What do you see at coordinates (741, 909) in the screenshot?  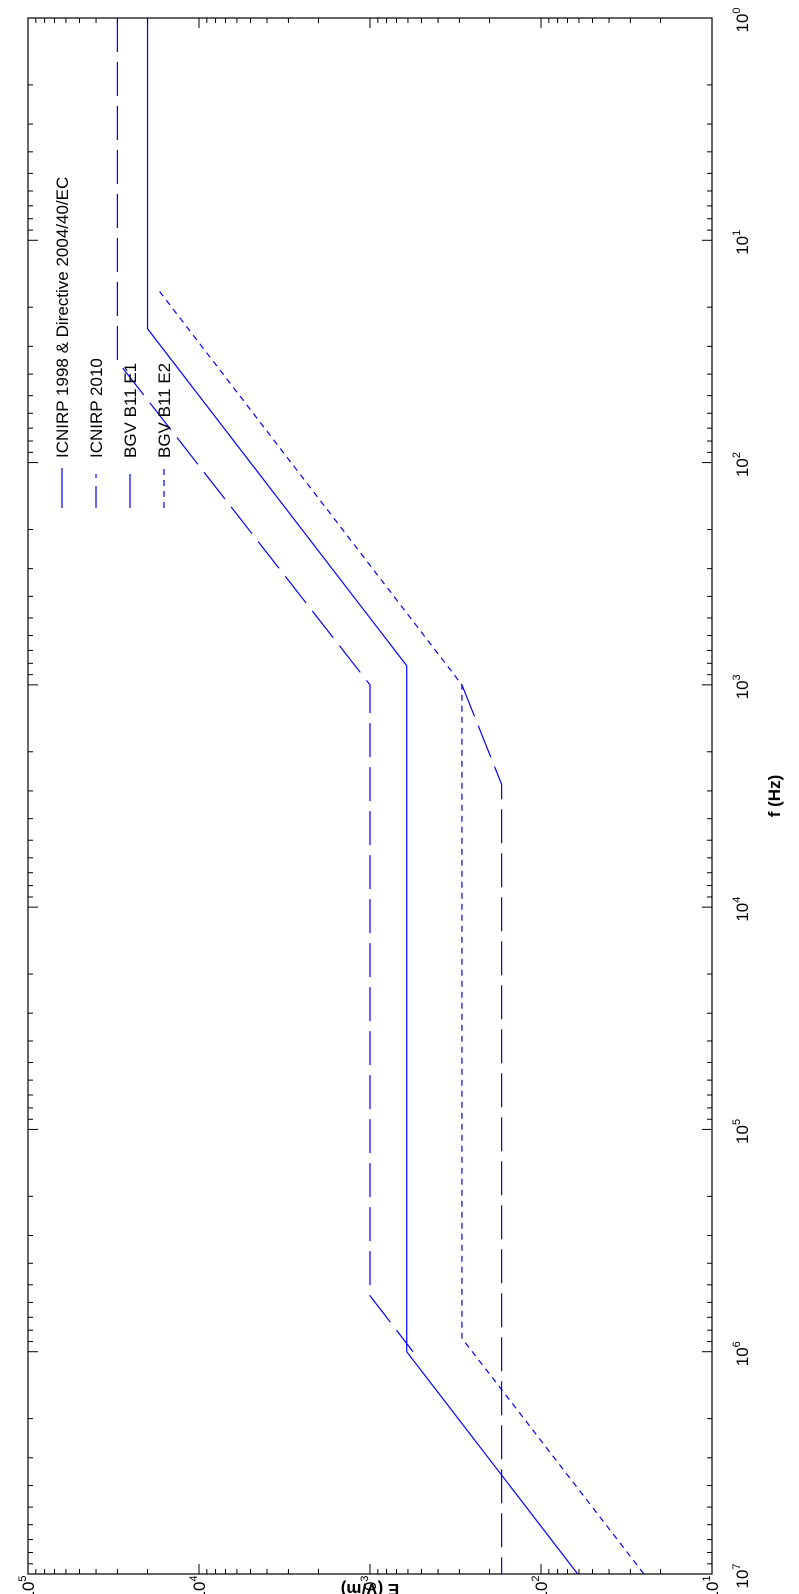 I see `x-tick-label: 104` at bounding box center [741, 909].